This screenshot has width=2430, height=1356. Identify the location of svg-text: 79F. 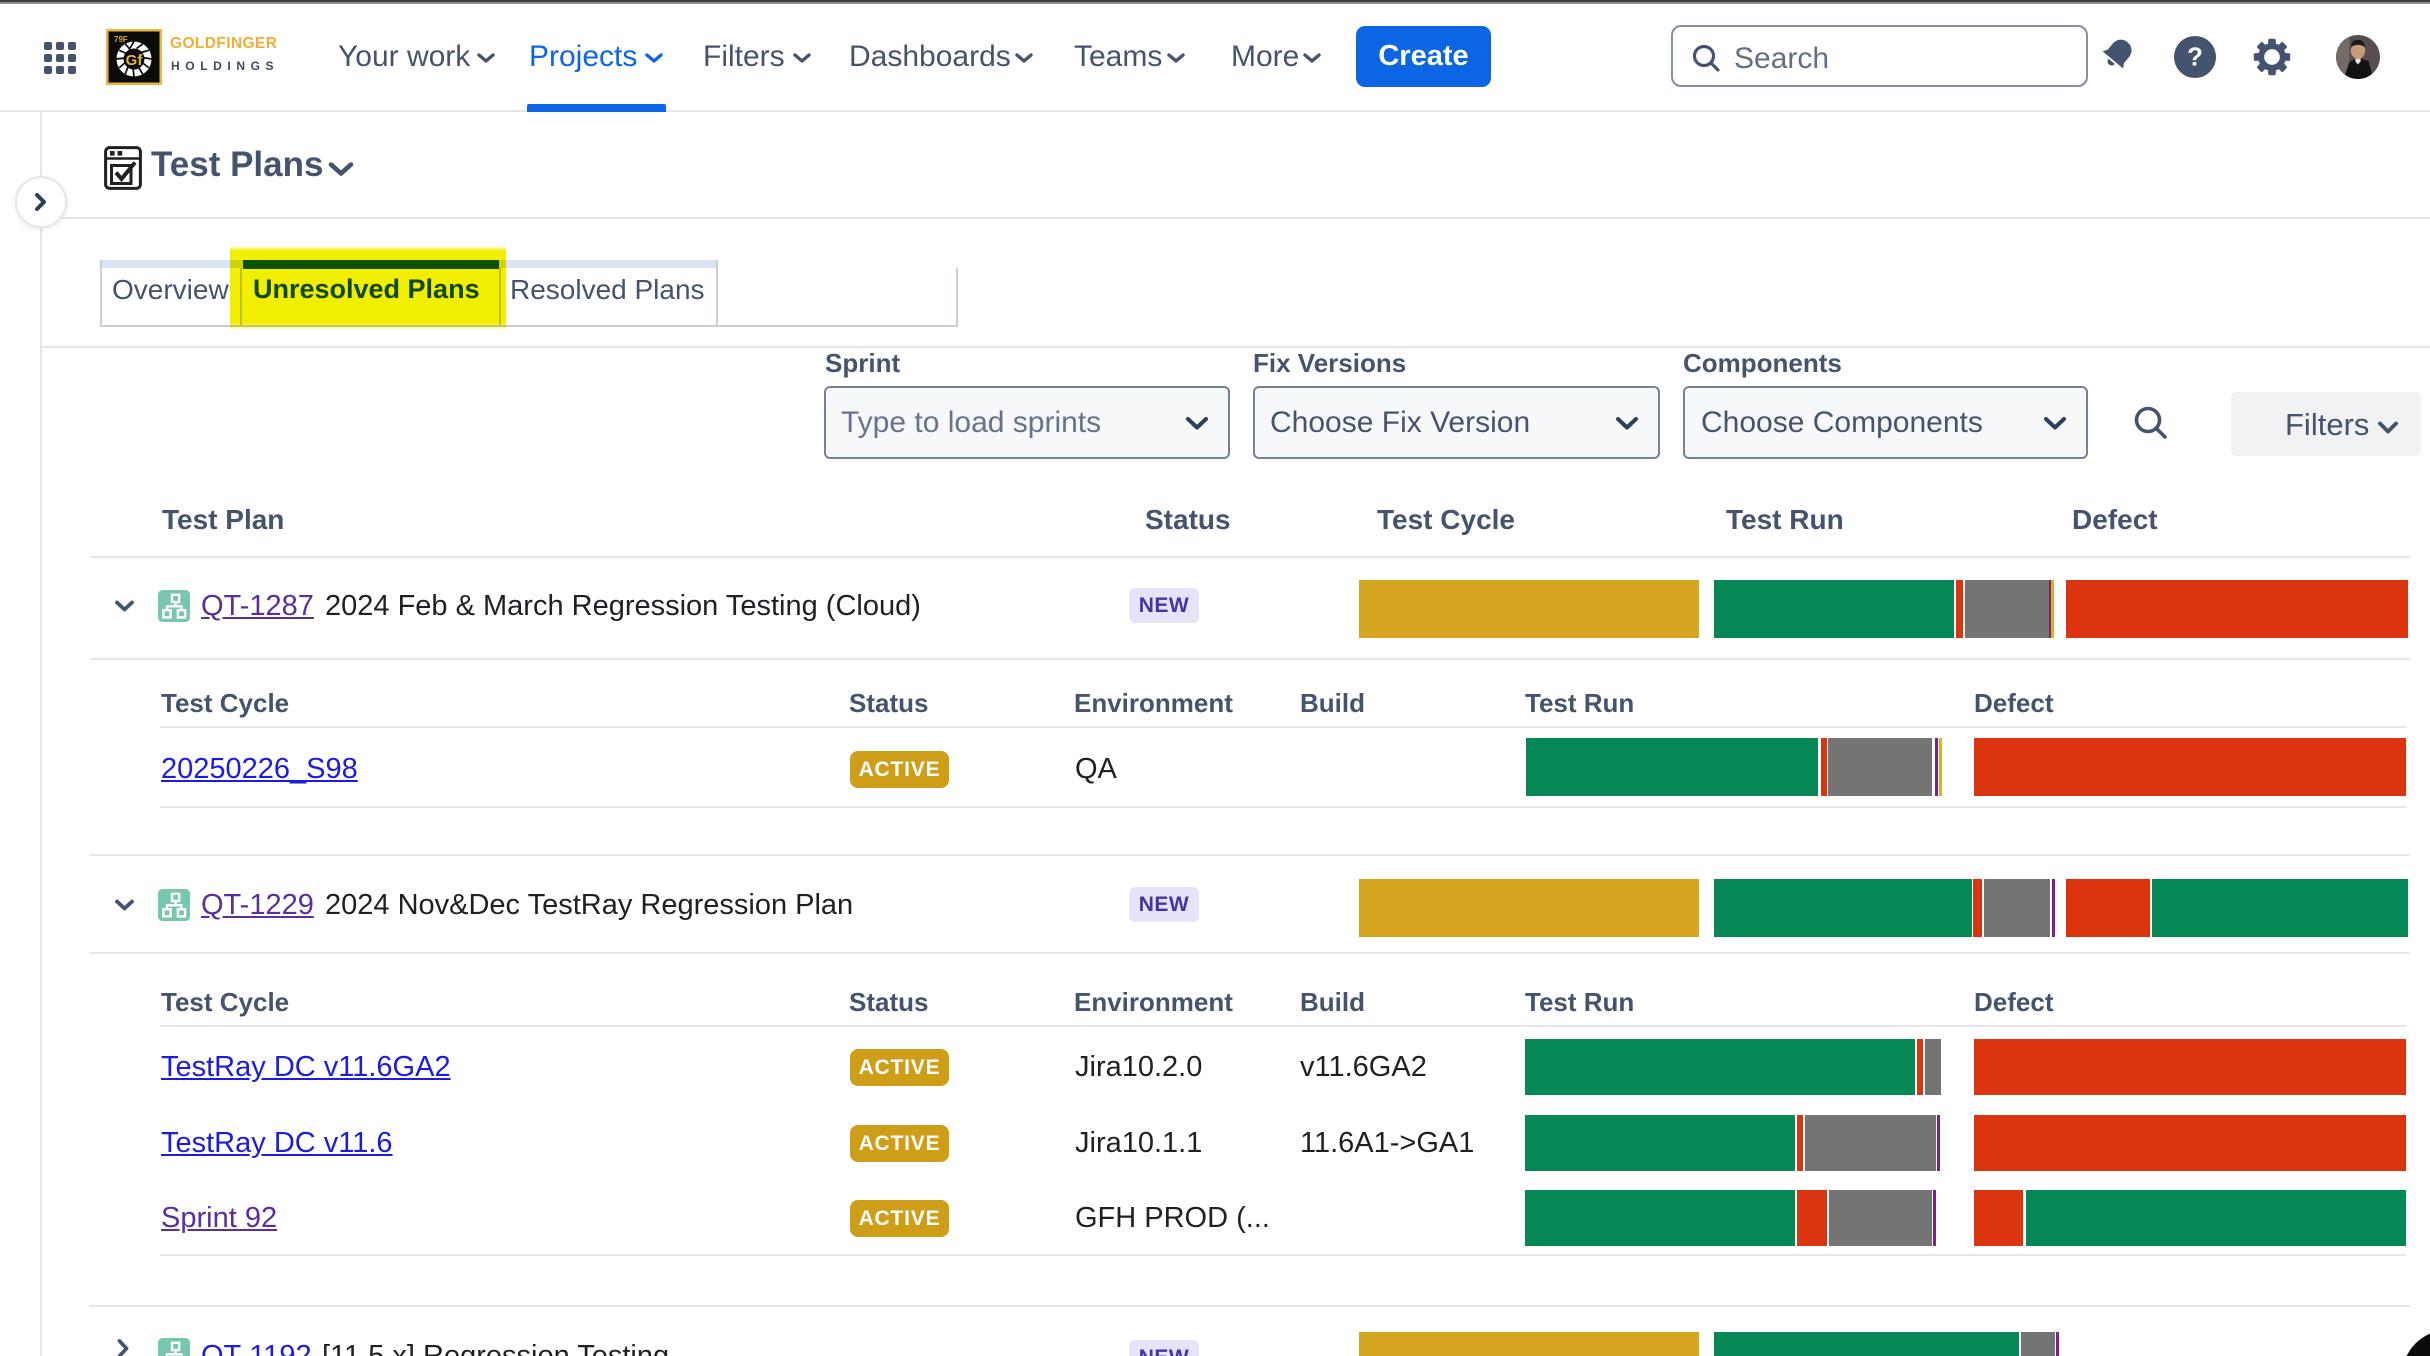
(121, 39).